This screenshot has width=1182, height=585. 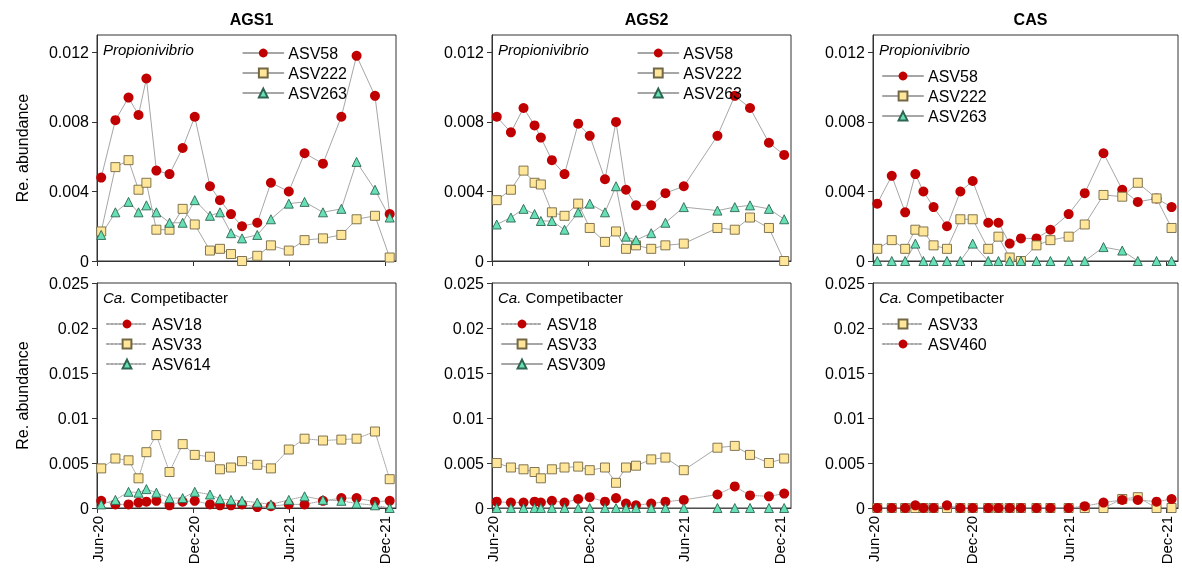 What do you see at coordinates (1030, 19) in the screenshot?
I see `chart-title: CAS` at bounding box center [1030, 19].